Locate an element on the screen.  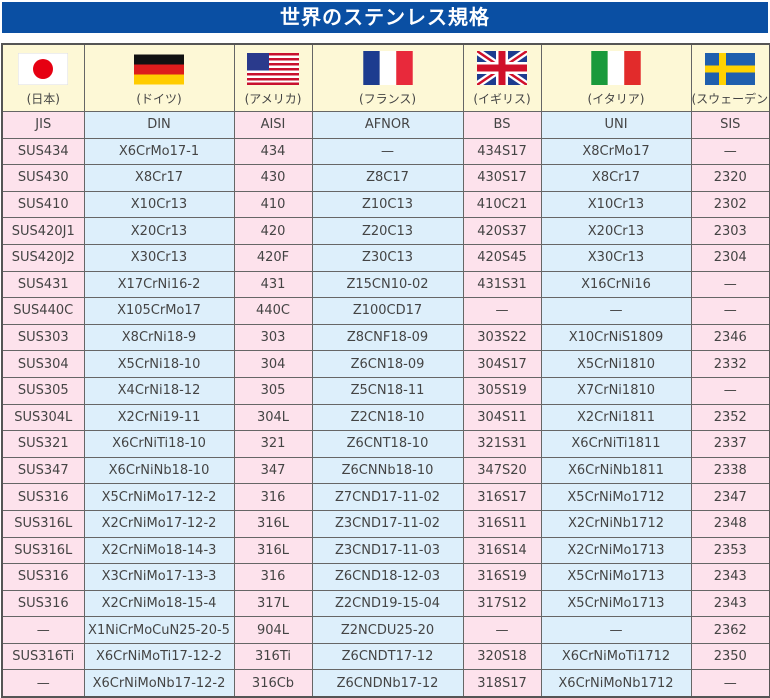
cell-jis: SUS305 is located at coordinates (43, 390).